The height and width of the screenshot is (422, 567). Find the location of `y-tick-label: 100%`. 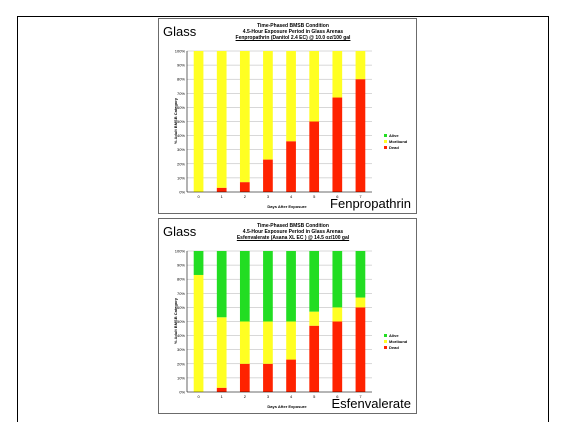

y-tick-label: 100% is located at coordinates (180, 51).